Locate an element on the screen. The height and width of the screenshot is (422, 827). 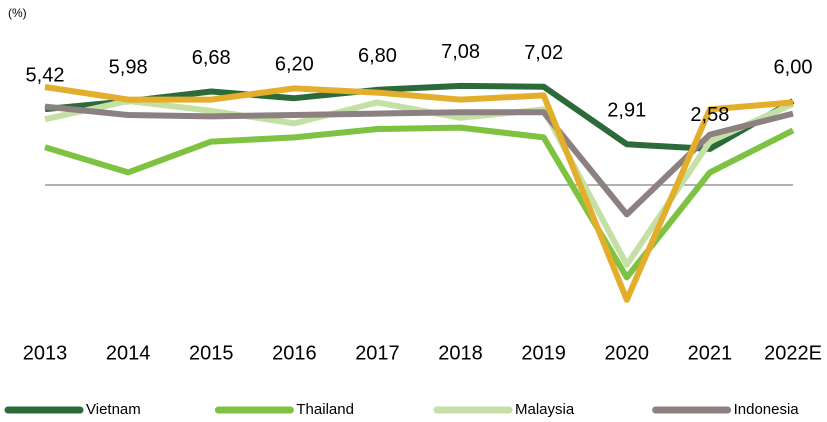
x-tick-label: 2016 is located at coordinates (294, 353).